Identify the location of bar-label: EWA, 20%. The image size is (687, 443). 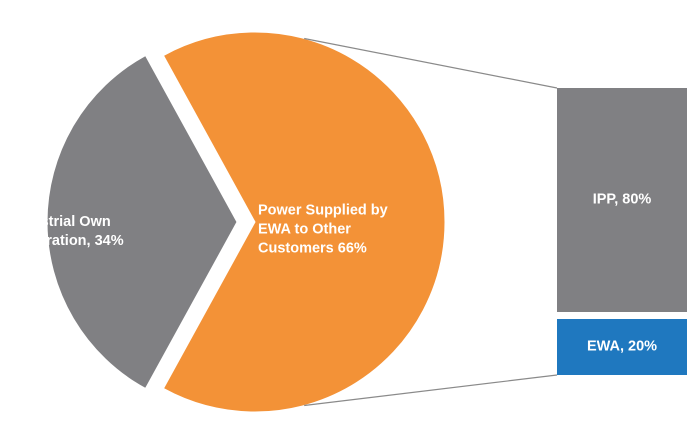
(622, 346).